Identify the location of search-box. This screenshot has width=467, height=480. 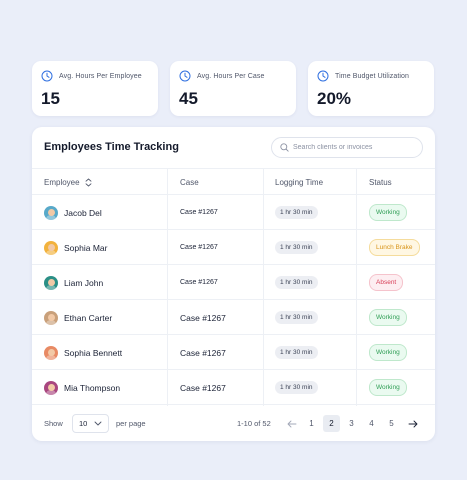
(347, 147).